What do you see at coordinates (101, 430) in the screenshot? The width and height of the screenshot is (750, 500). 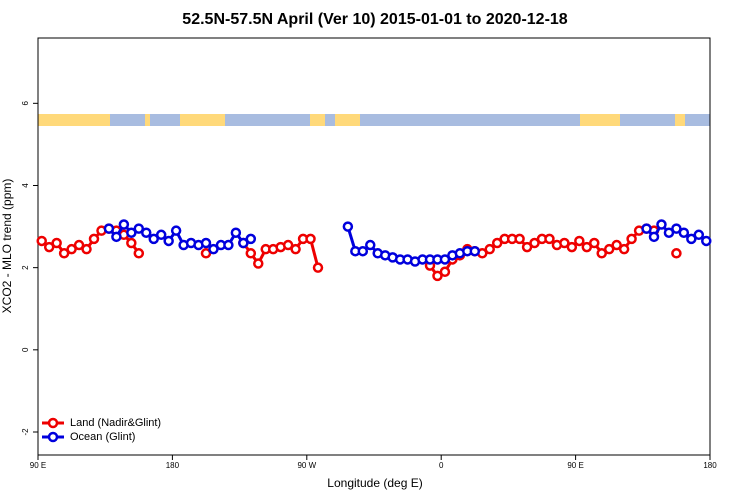 I see `legend: Land (Nadir&Glint) Ocean (Glint)` at bounding box center [101, 430].